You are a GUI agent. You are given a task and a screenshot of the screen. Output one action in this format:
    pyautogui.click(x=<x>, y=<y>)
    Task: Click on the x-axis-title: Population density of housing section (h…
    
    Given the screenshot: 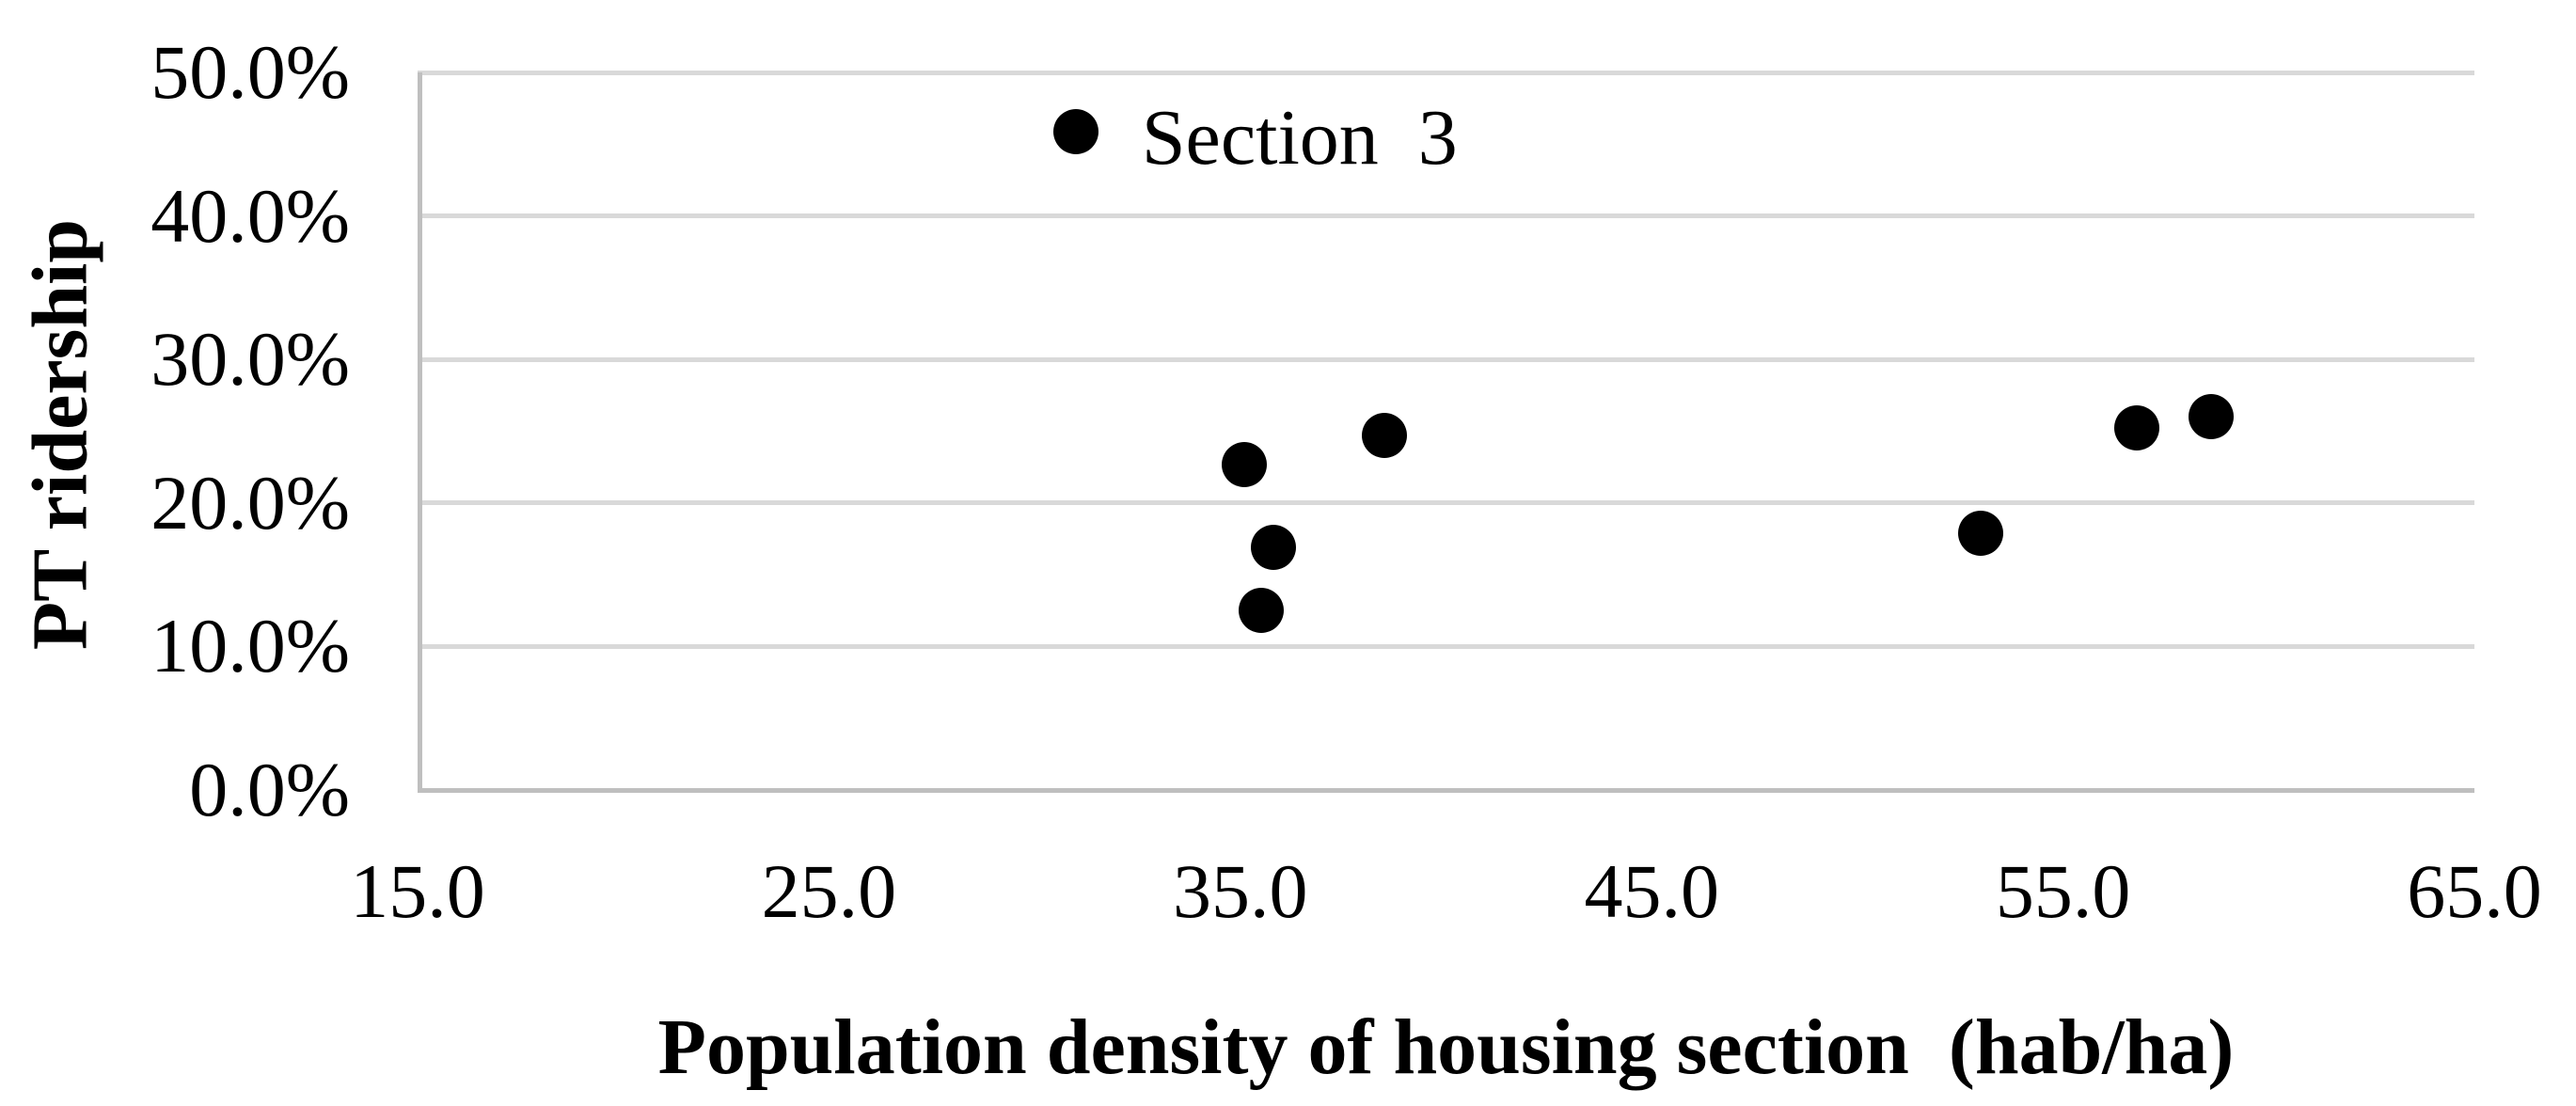 What is the action you would take?
    pyautogui.click(x=1446, y=1047)
    